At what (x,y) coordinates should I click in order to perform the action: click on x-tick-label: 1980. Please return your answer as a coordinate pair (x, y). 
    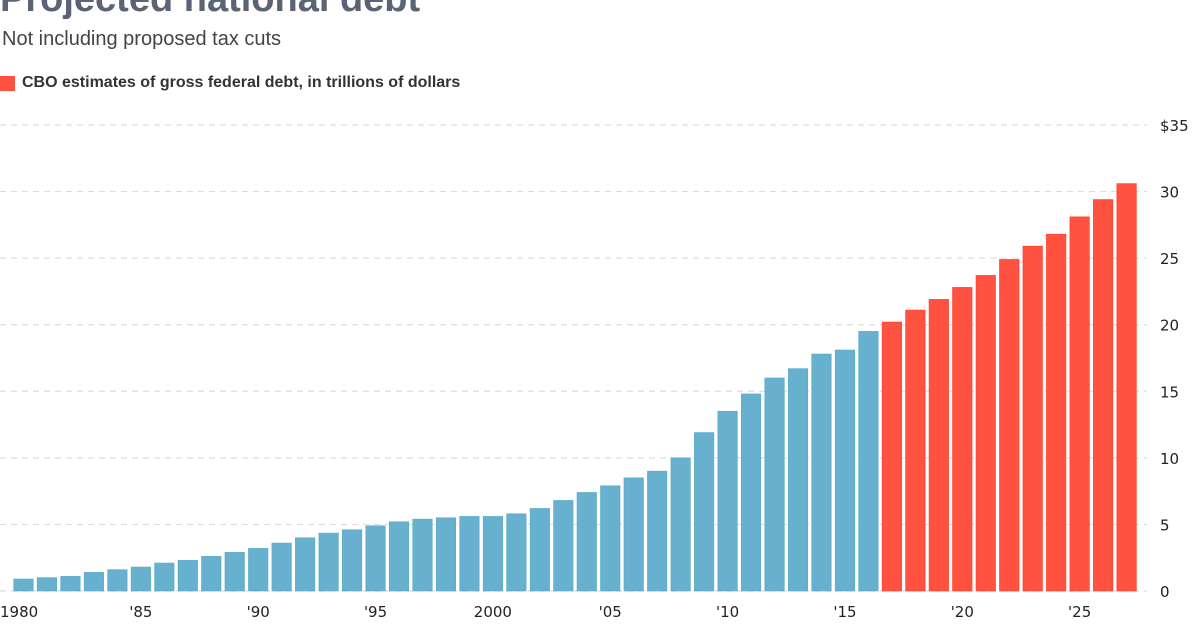
    Looking at the image, I should click on (19, 612).